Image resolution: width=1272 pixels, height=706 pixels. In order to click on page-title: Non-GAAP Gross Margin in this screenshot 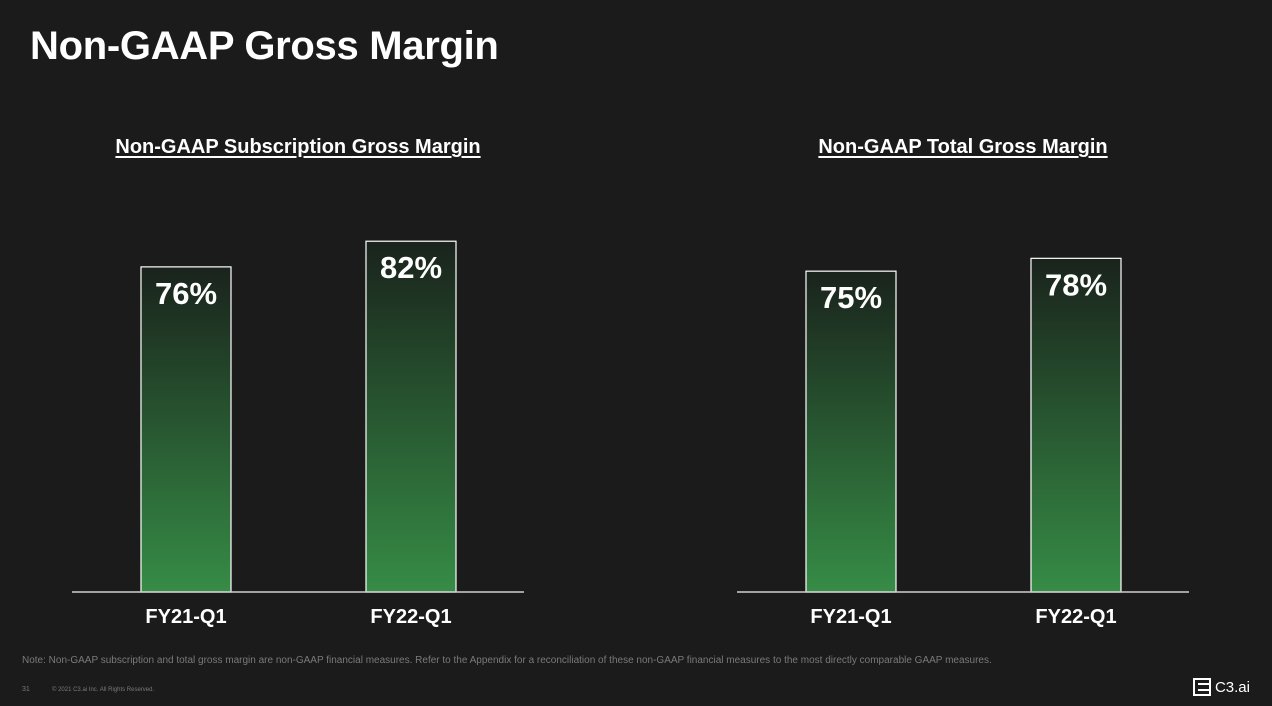, I will do `click(264, 46)`.